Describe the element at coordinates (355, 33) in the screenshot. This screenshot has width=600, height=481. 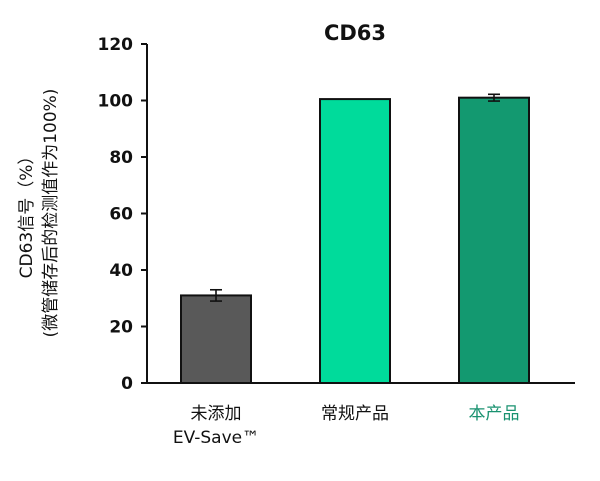
I see `chart-title: CD63` at that location.